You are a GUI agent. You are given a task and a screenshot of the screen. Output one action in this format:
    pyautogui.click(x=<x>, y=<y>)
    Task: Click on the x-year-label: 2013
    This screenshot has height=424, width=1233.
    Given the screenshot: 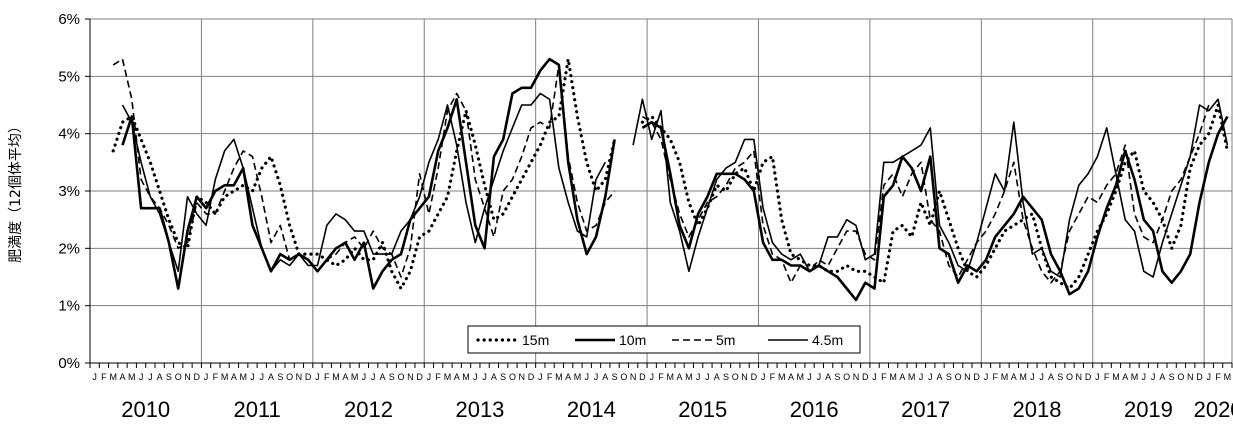 What is the action you would take?
    pyautogui.click(x=479, y=409)
    